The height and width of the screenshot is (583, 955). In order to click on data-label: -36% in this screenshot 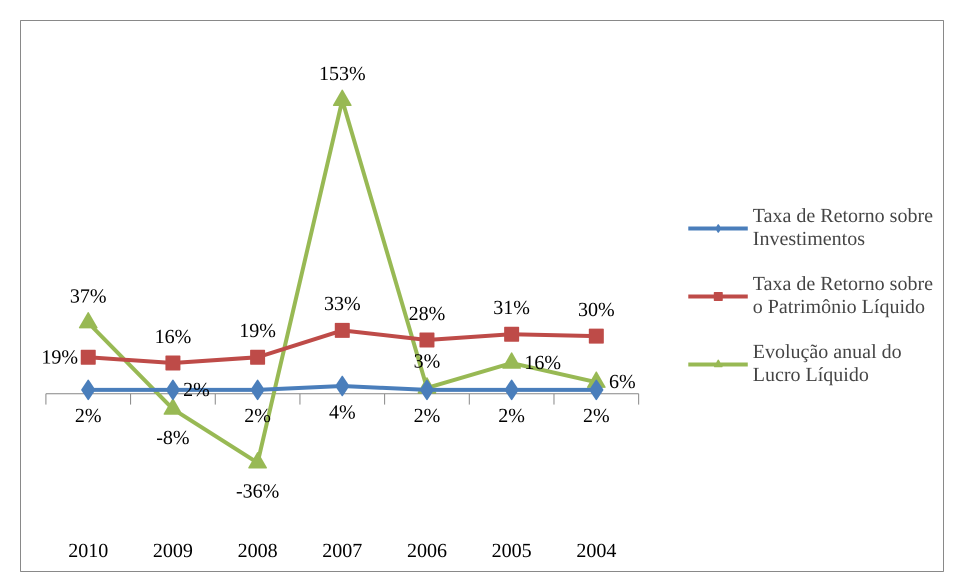, I will do `click(258, 491)`.